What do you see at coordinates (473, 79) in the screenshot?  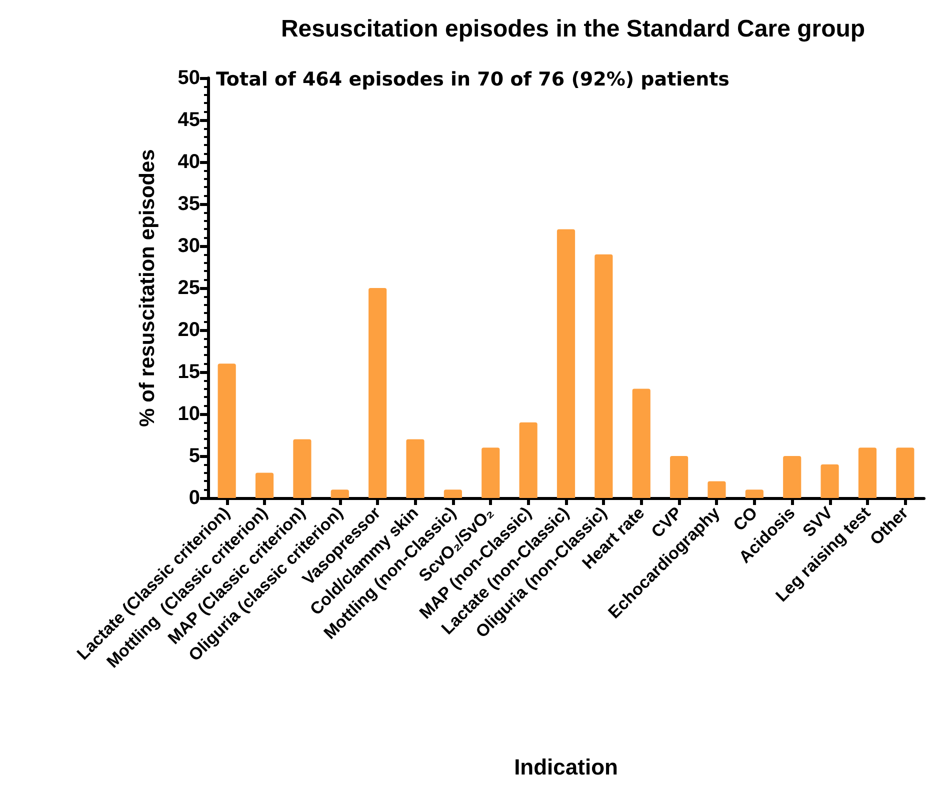 I see `annotation: Total of 464 episodes in 70 of 76 (92%) patients` at bounding box center [473, 79].